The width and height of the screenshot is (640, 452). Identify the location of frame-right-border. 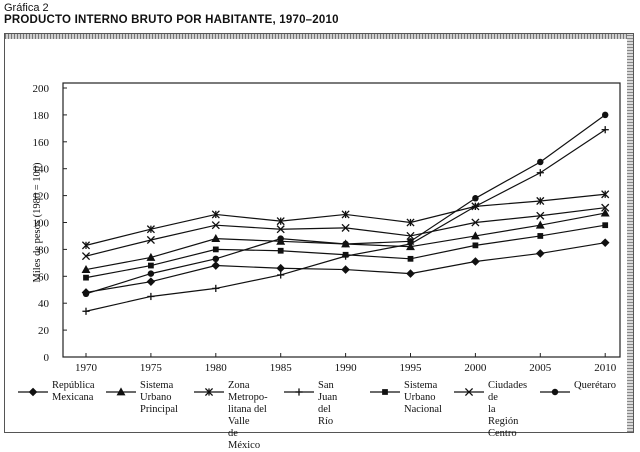
(630, 233).